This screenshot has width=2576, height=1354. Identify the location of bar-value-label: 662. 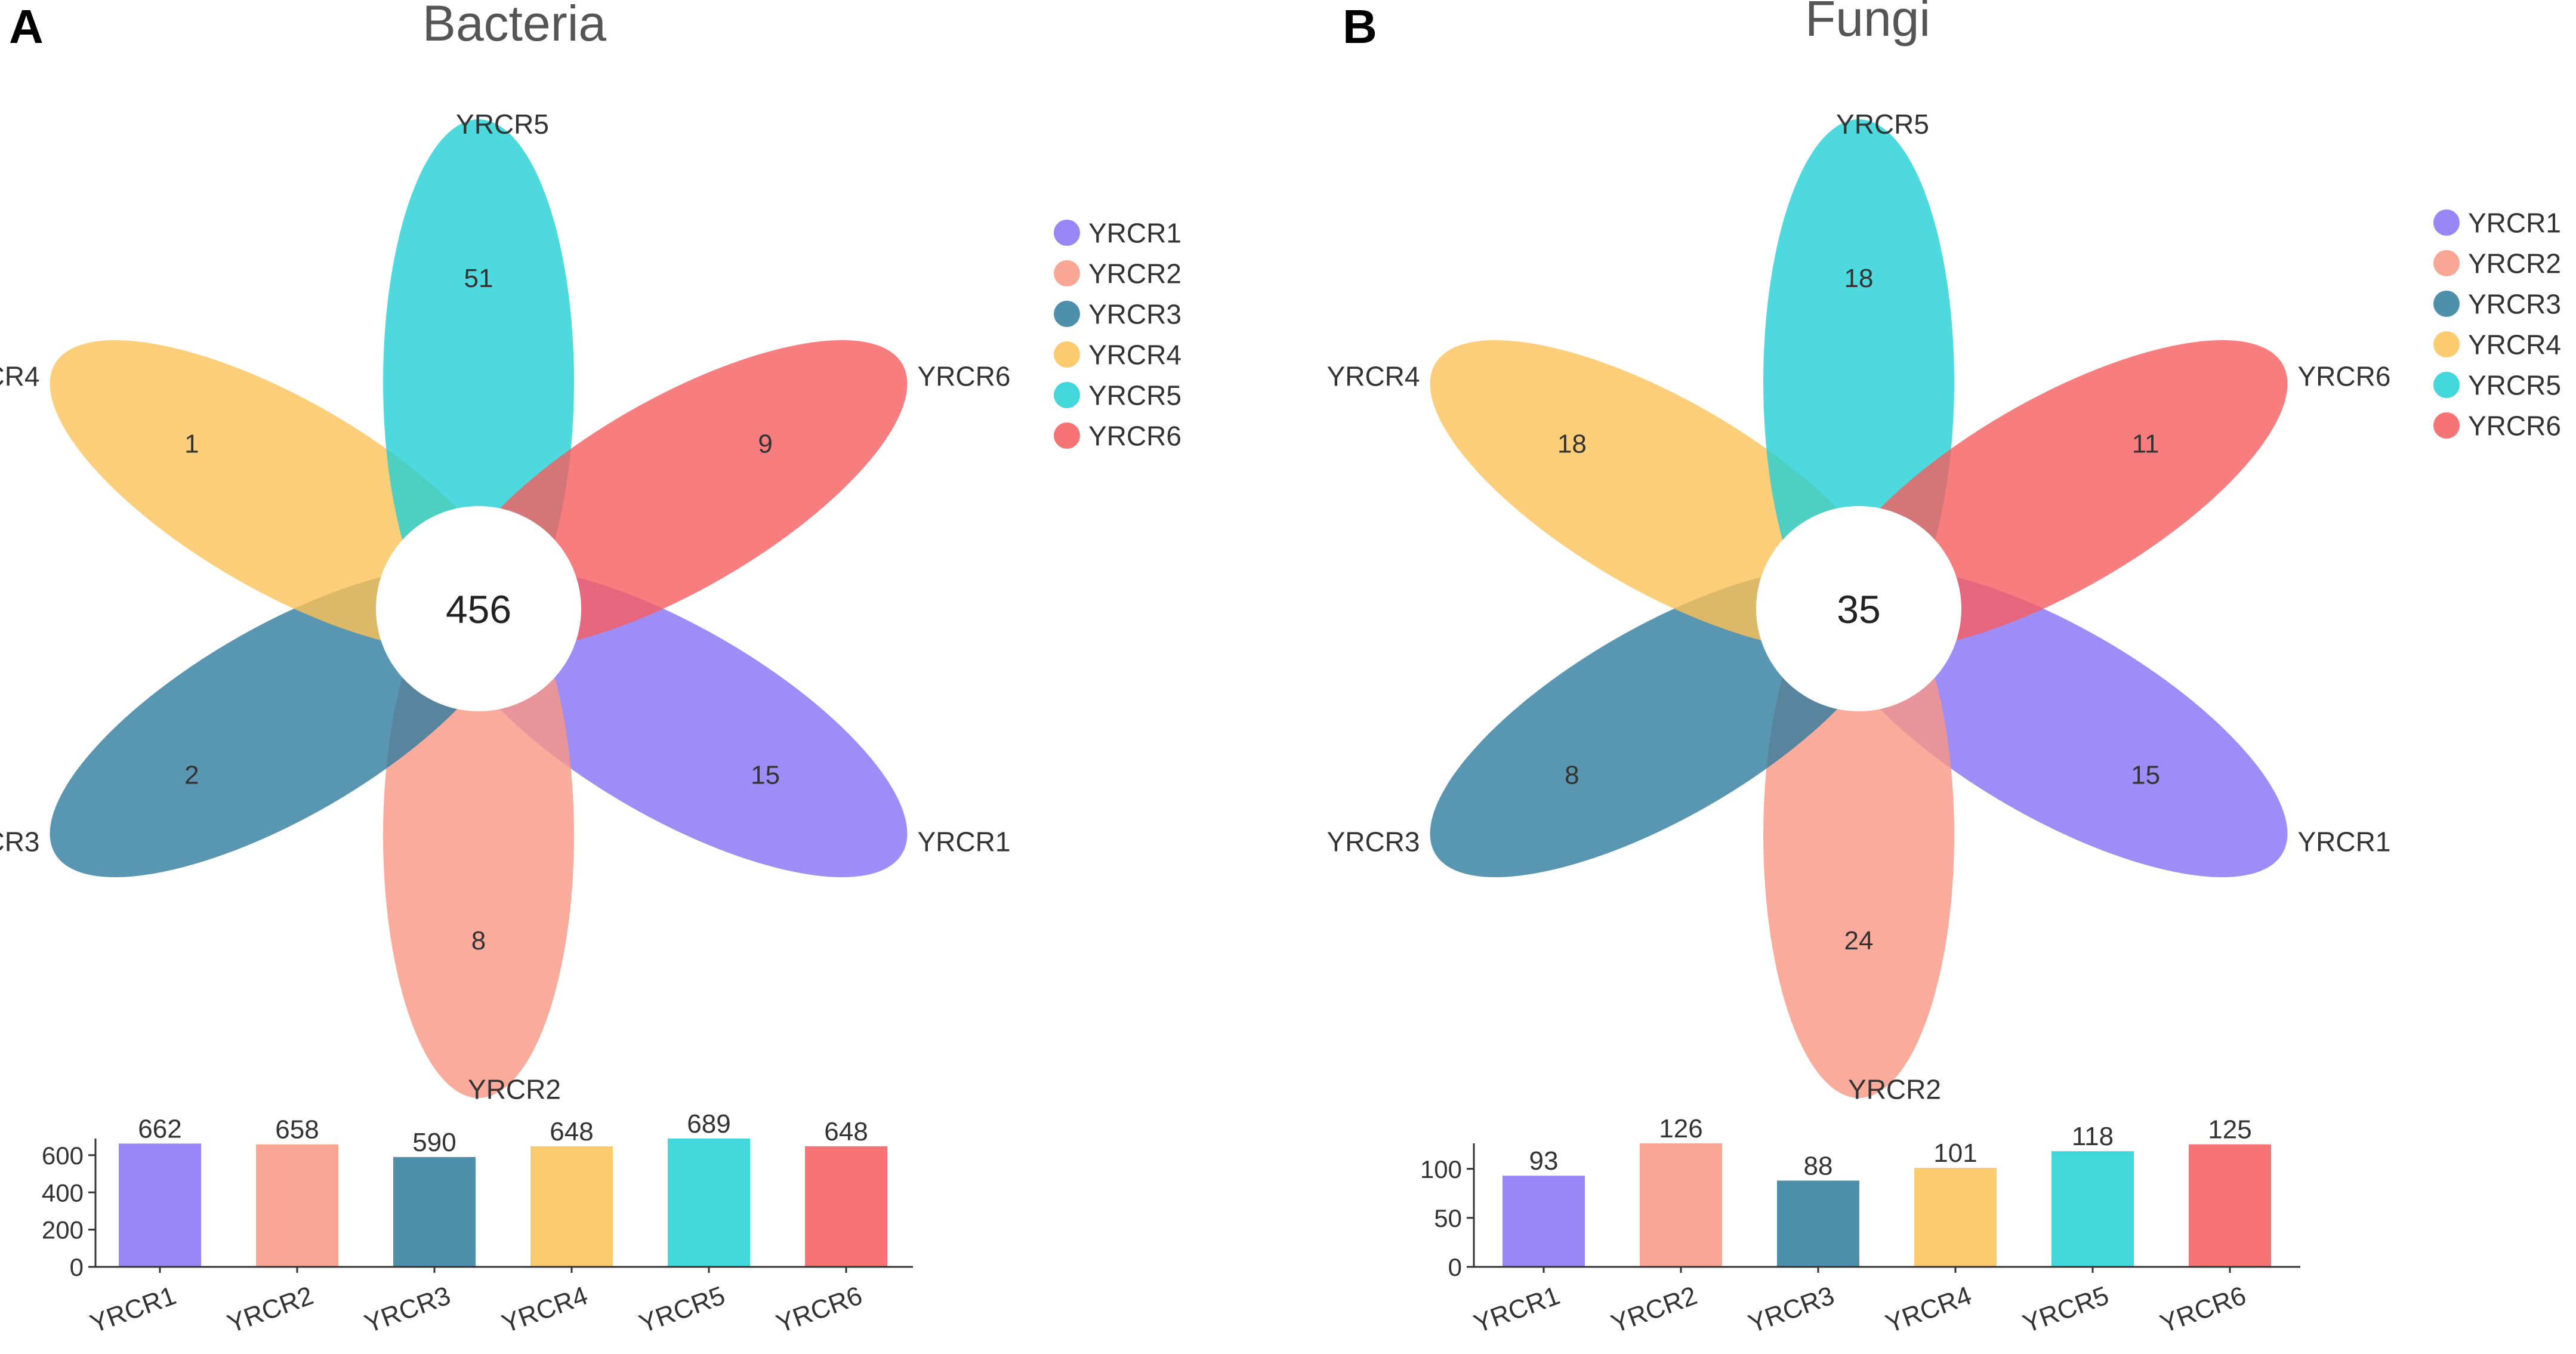
(160, 1128).